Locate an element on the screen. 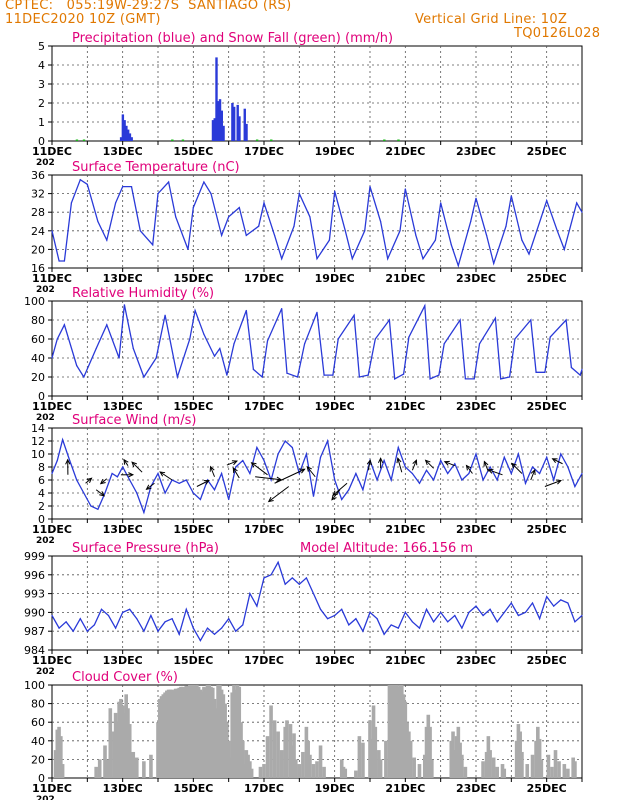 This screenshot has height=800, width=618. x-date-label: 25DEC is located at coordinates (547, 788).